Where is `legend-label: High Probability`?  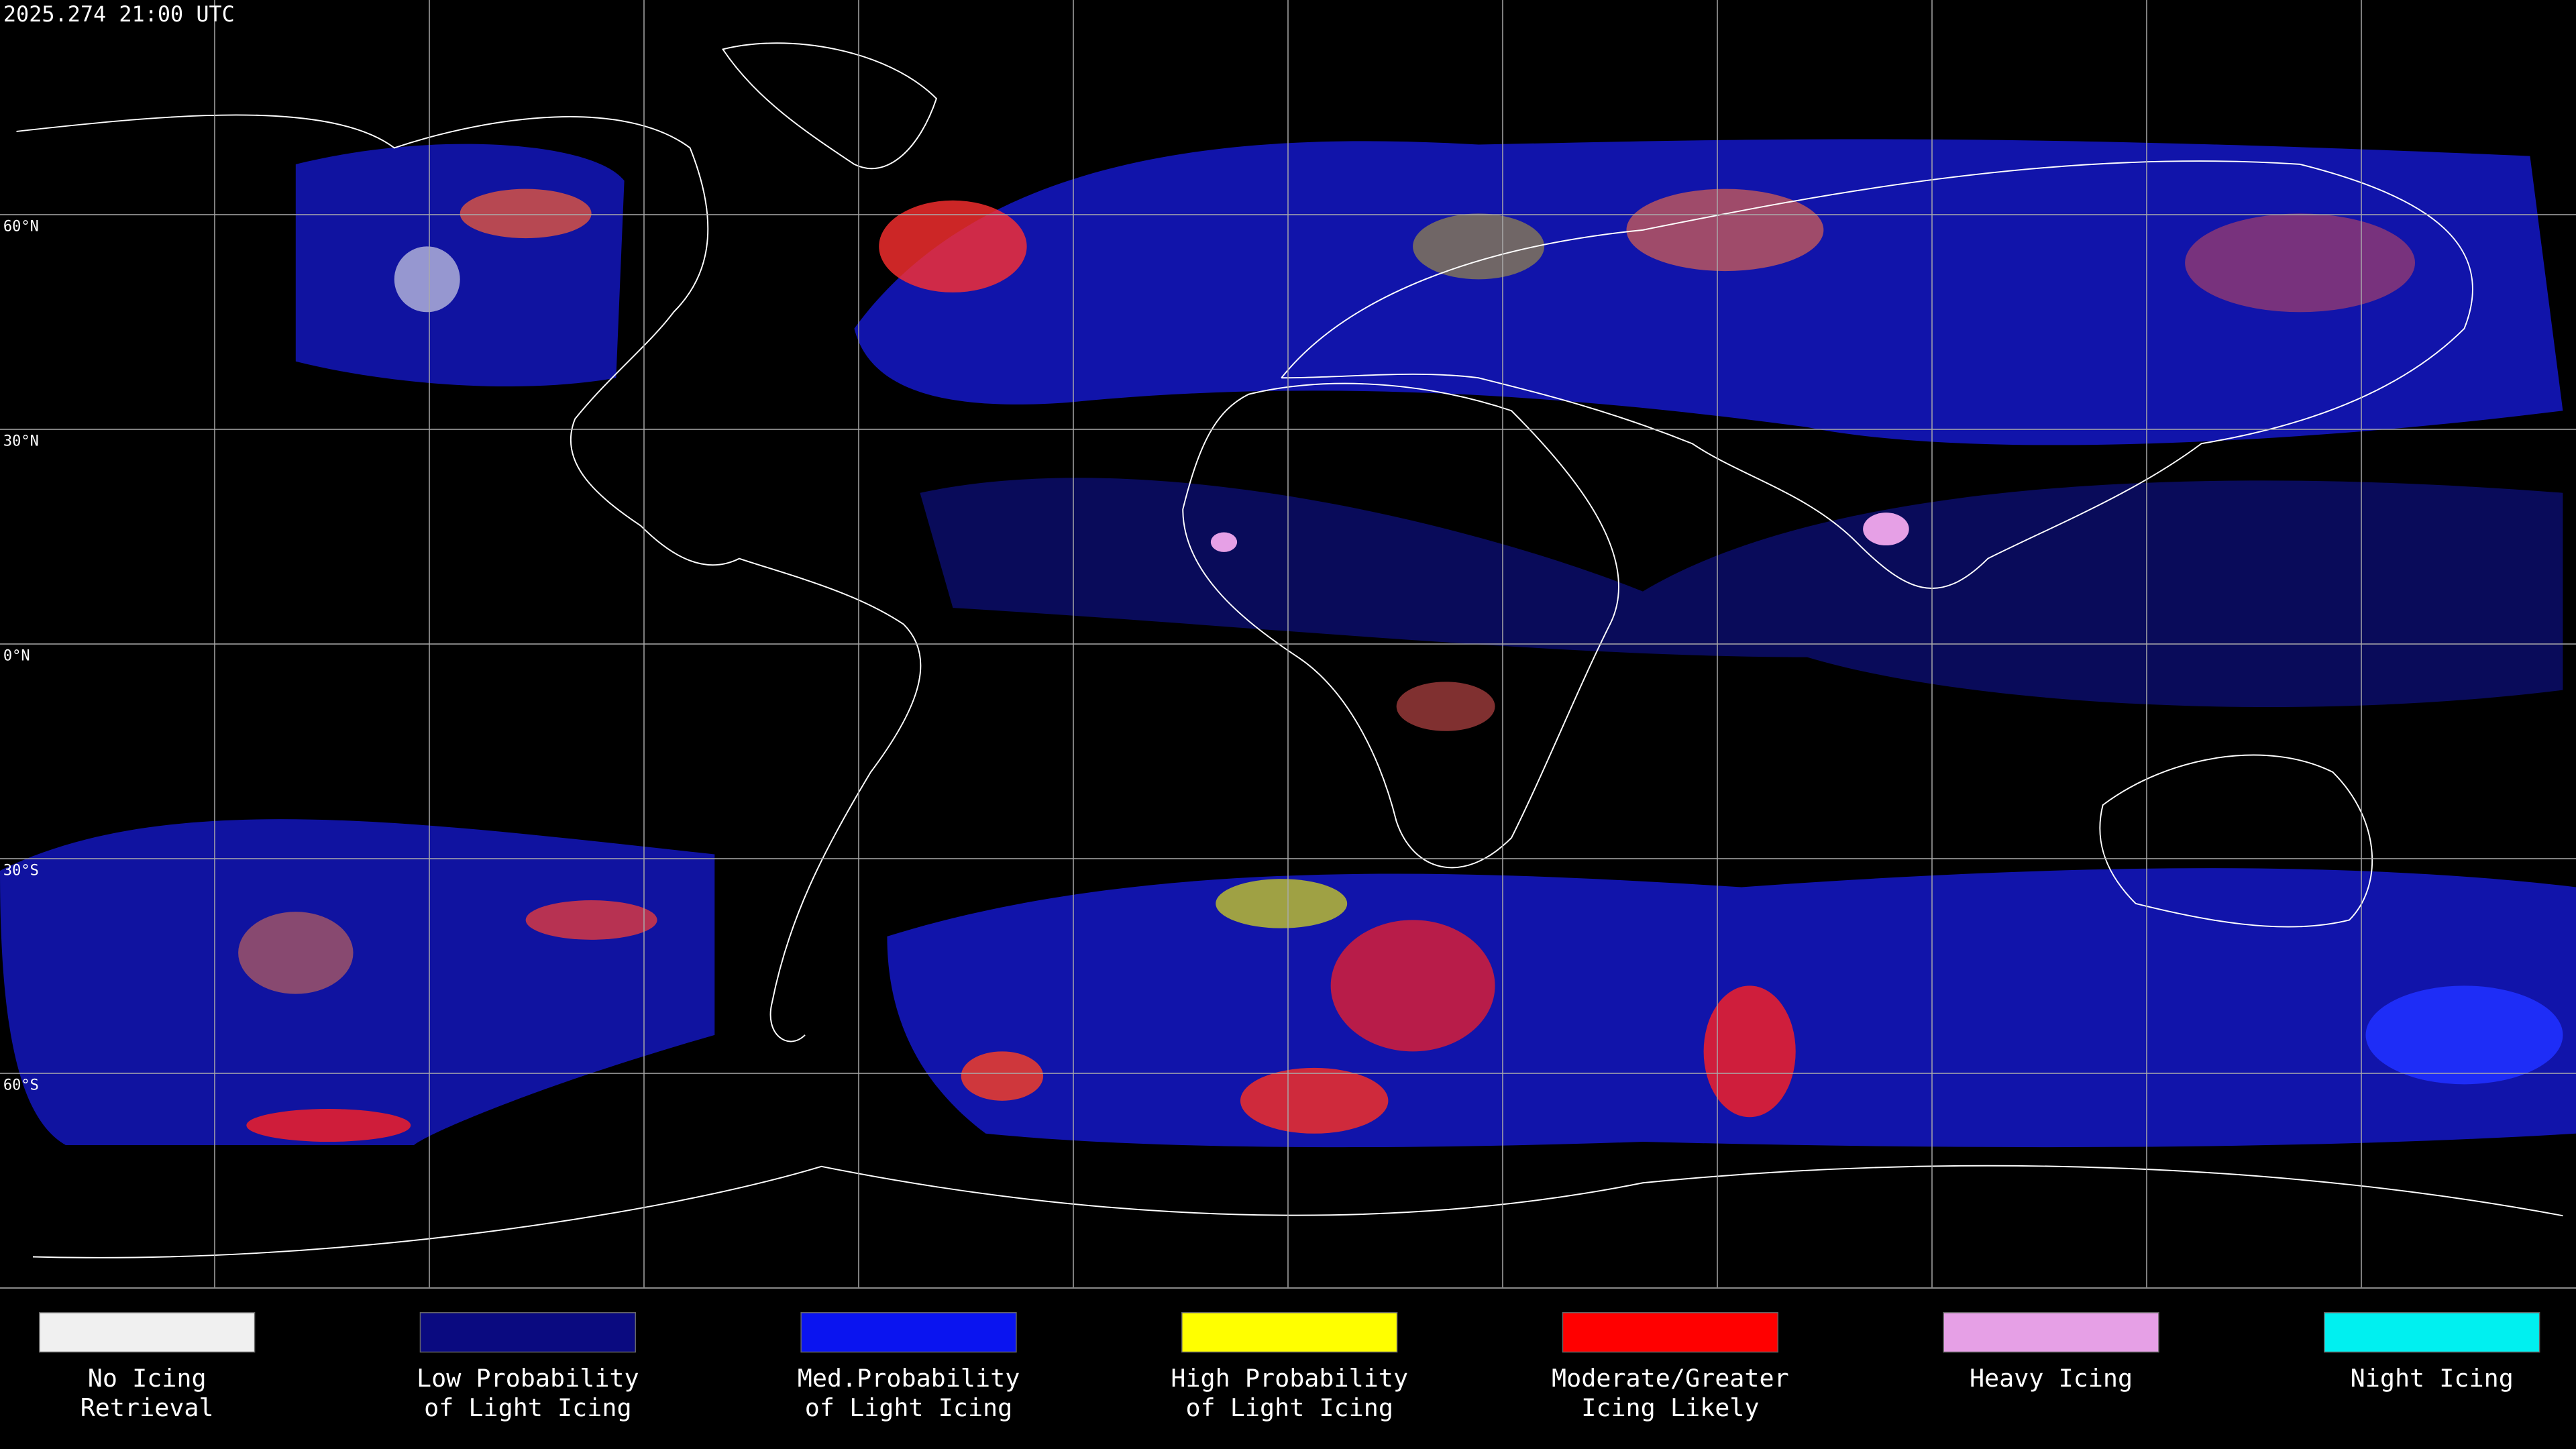 legend-label: High Probability is located at coordinates (1289, 1378).